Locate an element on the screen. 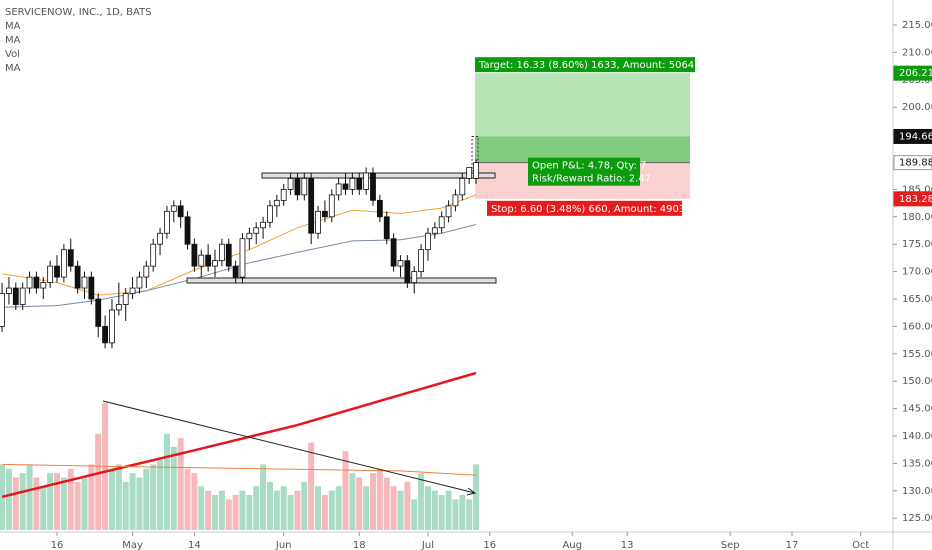 Image resolution: width=932 pixels, height=550 pixels. price-axis-label: 194.66 is located at coordinates (915, 136).